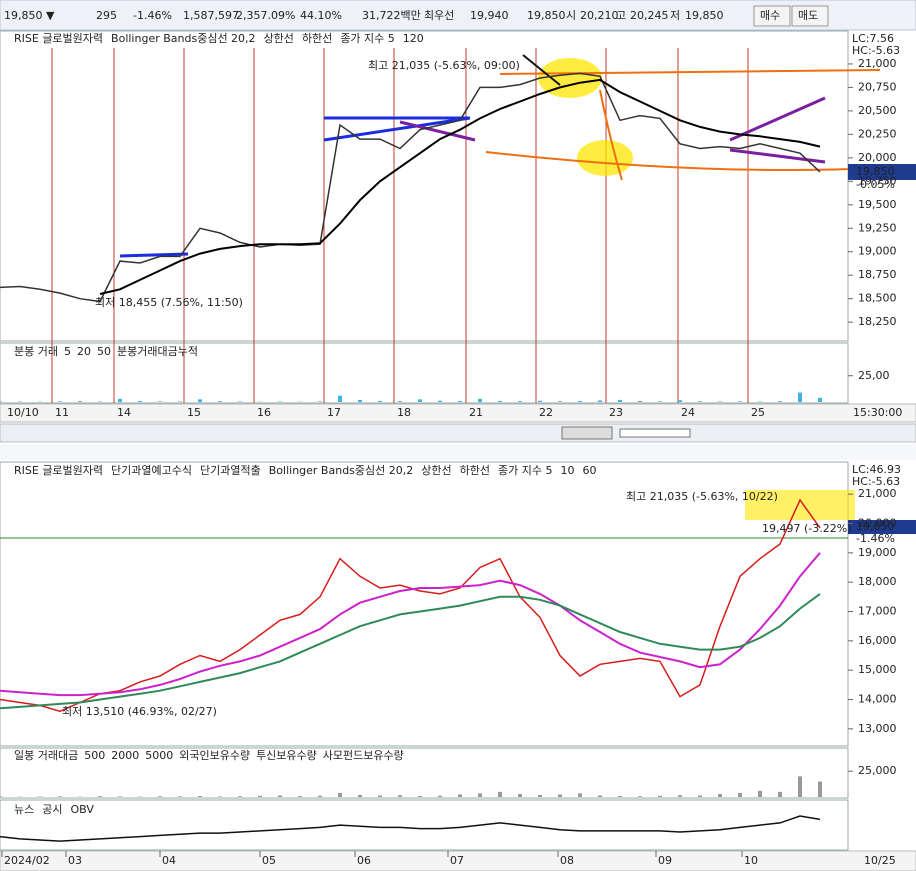 The height and width of the screenshot is (871, 916). Describe the element at coordinates (875, 526) in the screenshot. I see `price-tag: 19,850` at that location.